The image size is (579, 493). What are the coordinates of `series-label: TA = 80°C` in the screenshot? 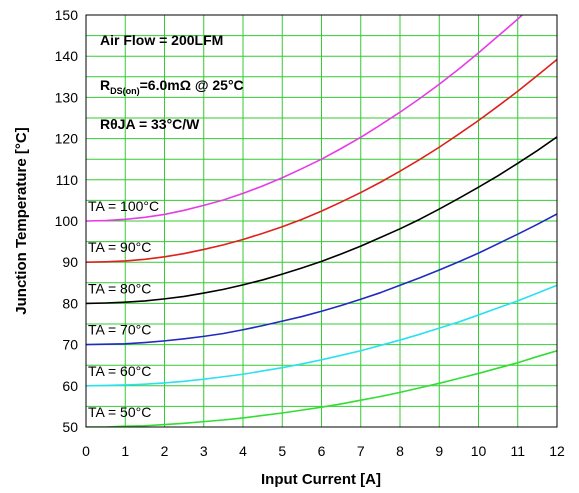 It's located at (119, 288).